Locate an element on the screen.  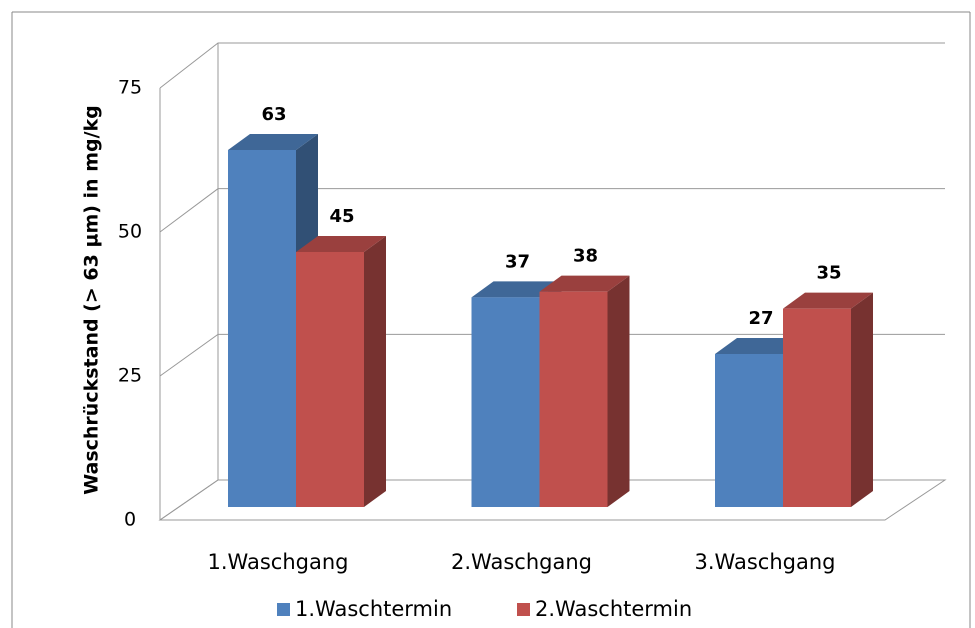
data-label: 45 is located at coordinates (341, 216).